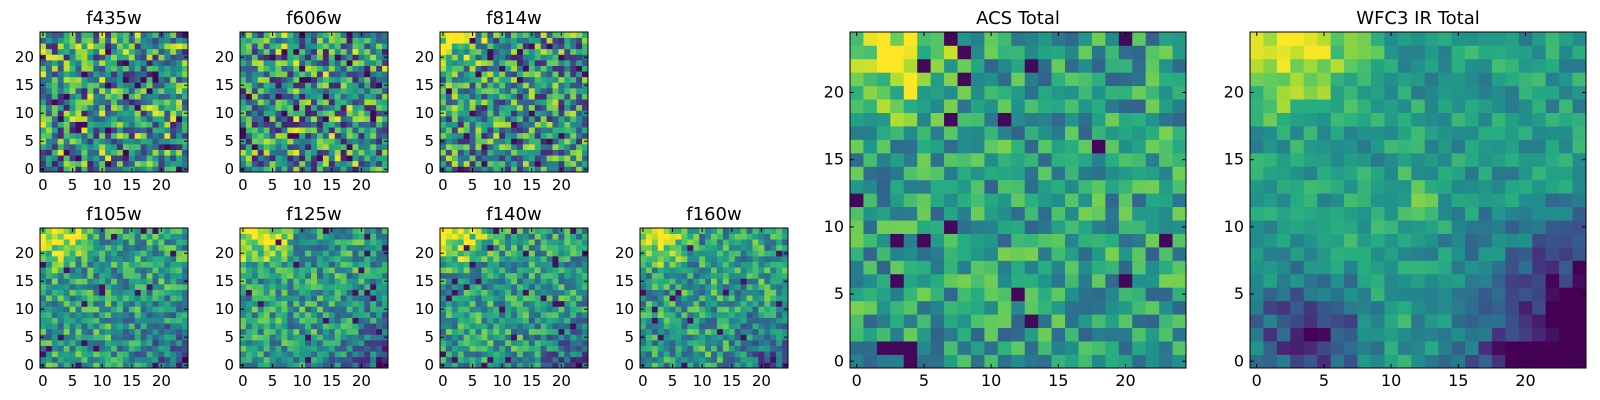 Image resolution: width=1600 pixels, height=400 pixels. Describe the element at coordinates (331, 185) in the screenshot. I see `x-tick-label: 15` at that location.